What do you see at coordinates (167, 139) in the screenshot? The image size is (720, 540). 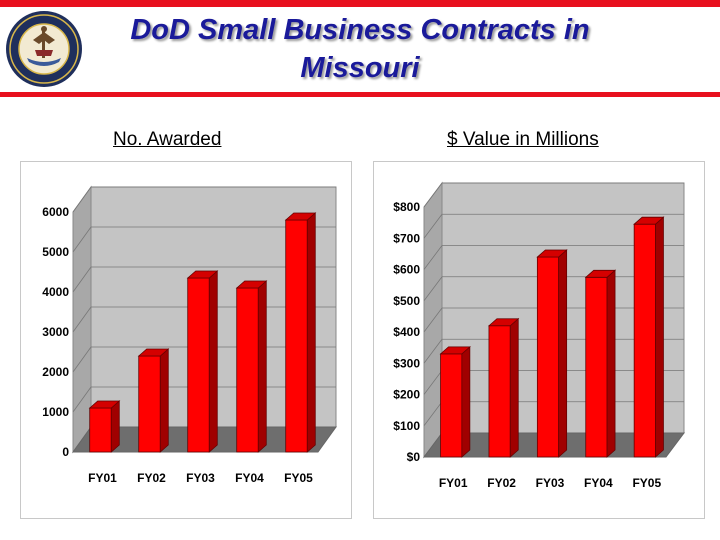 I see `chart-title-awarded: No. Awarded` at bounding box center [167, 139].